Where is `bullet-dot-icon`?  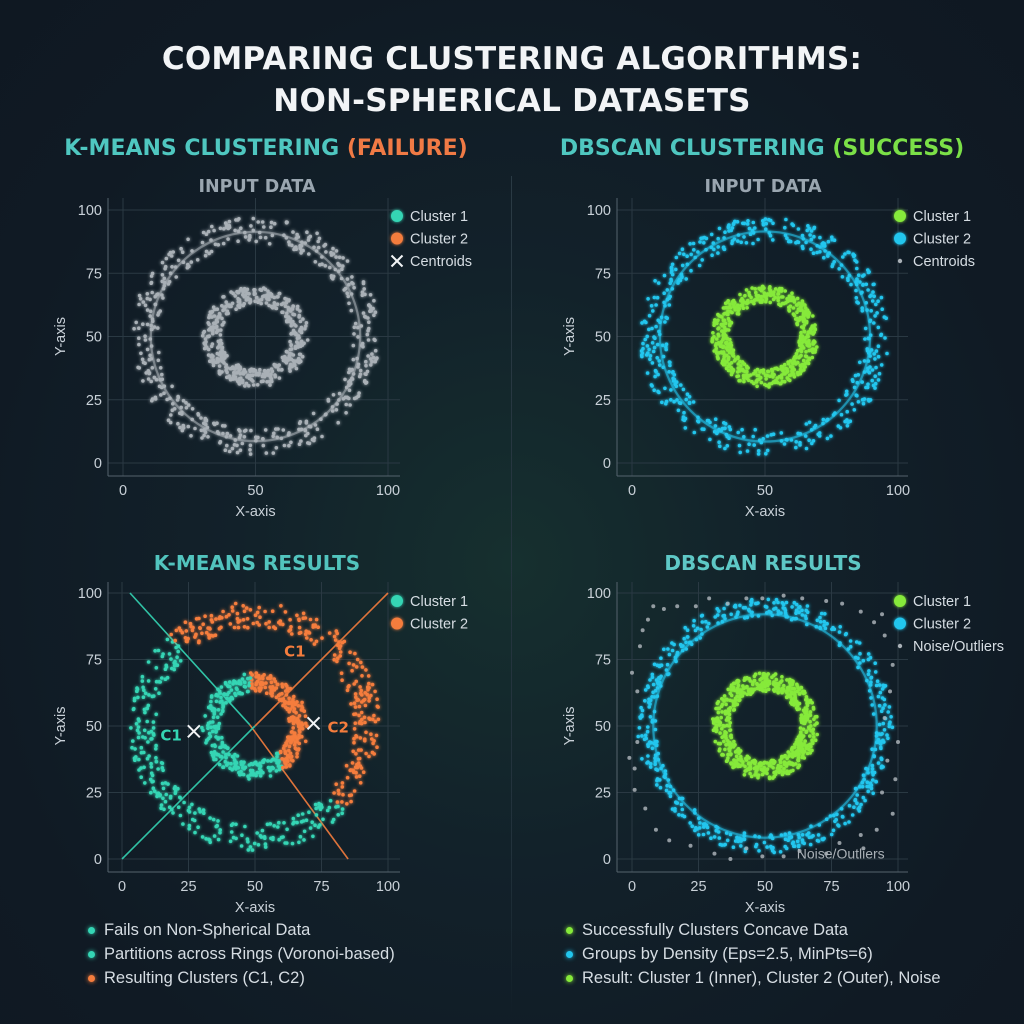 bullet-dot-icon is located at coordinates (91, 978).